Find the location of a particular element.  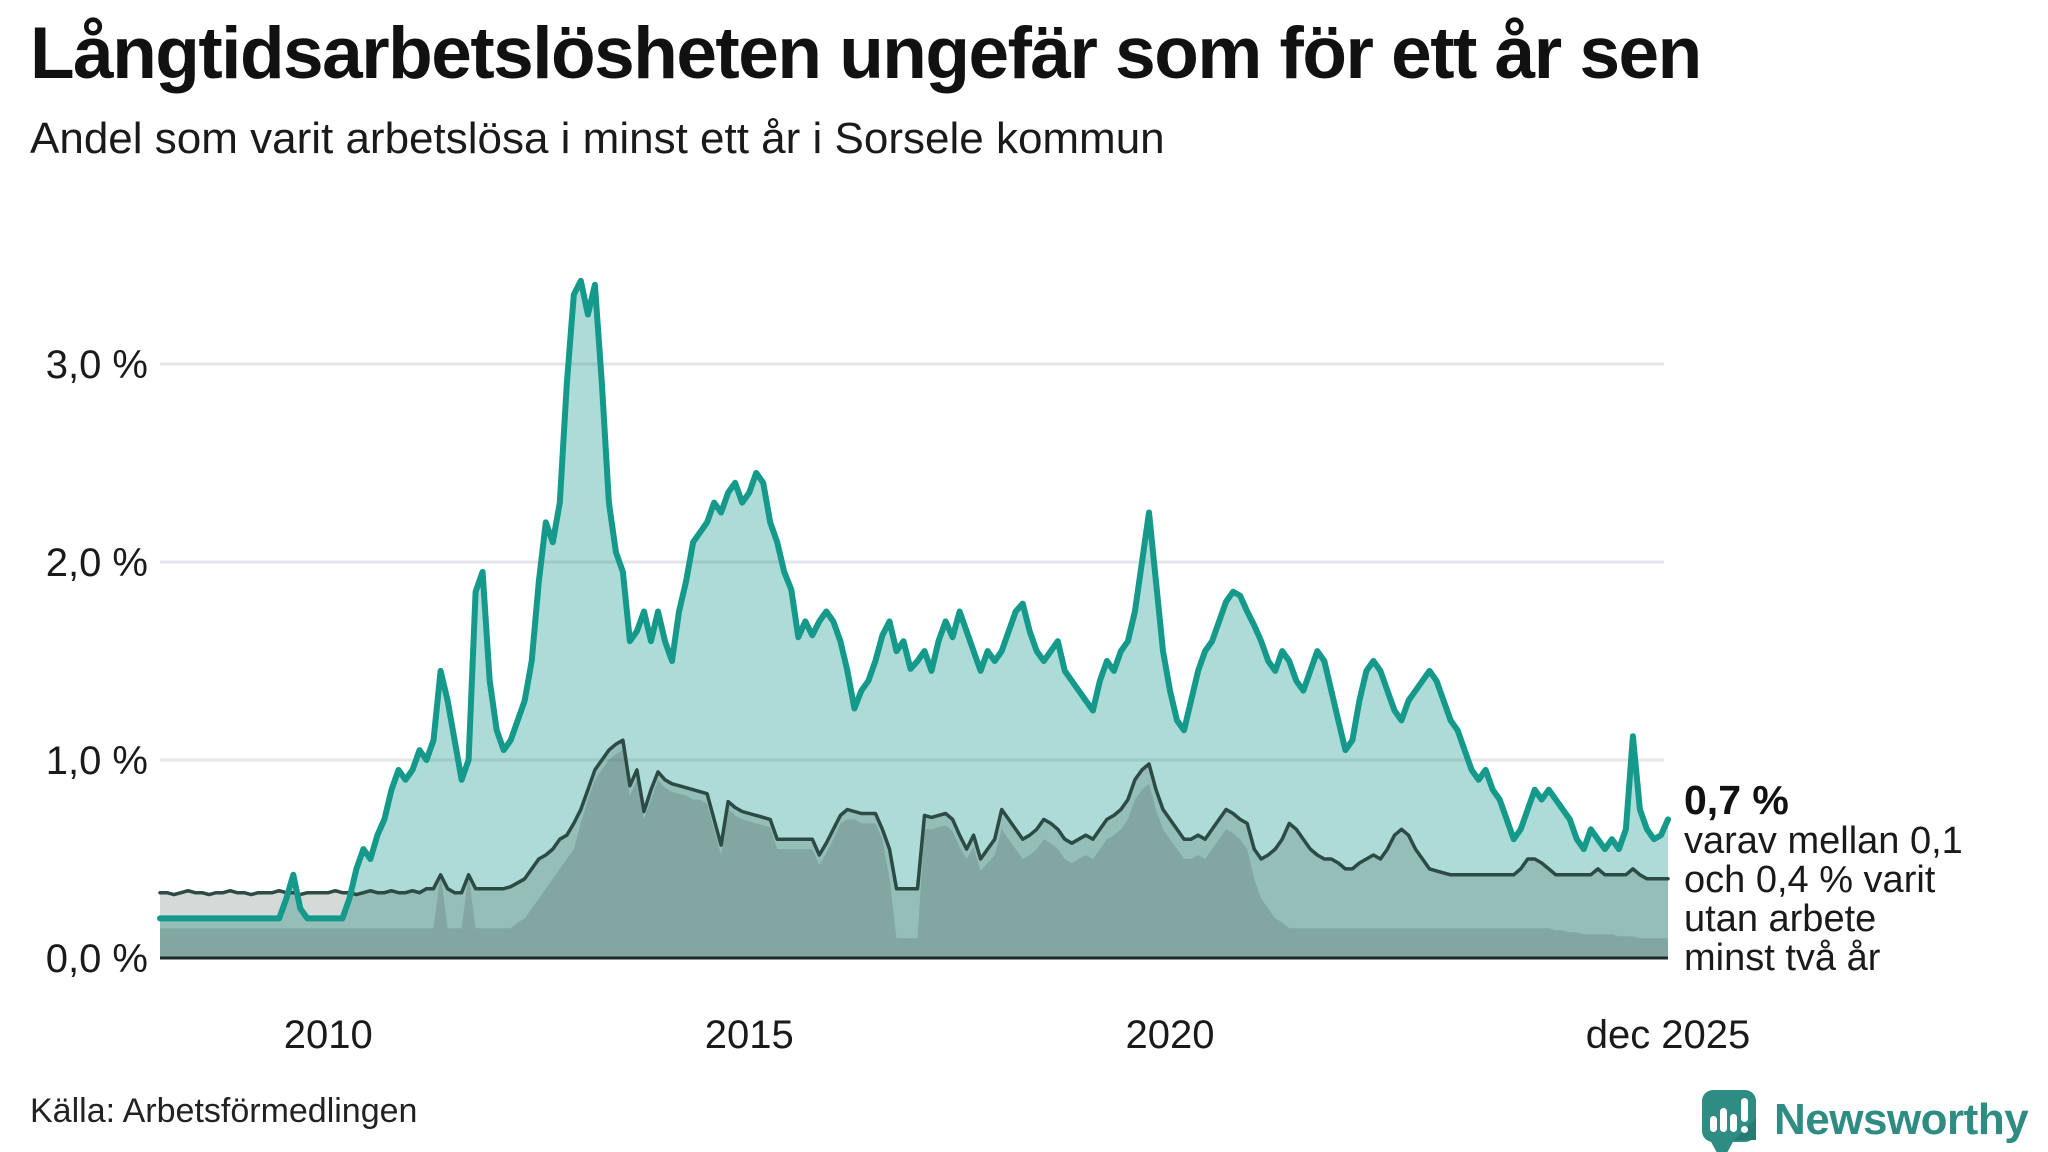

annotation-line: varav mellan 0,1 is located at coordinates (1823, 841).